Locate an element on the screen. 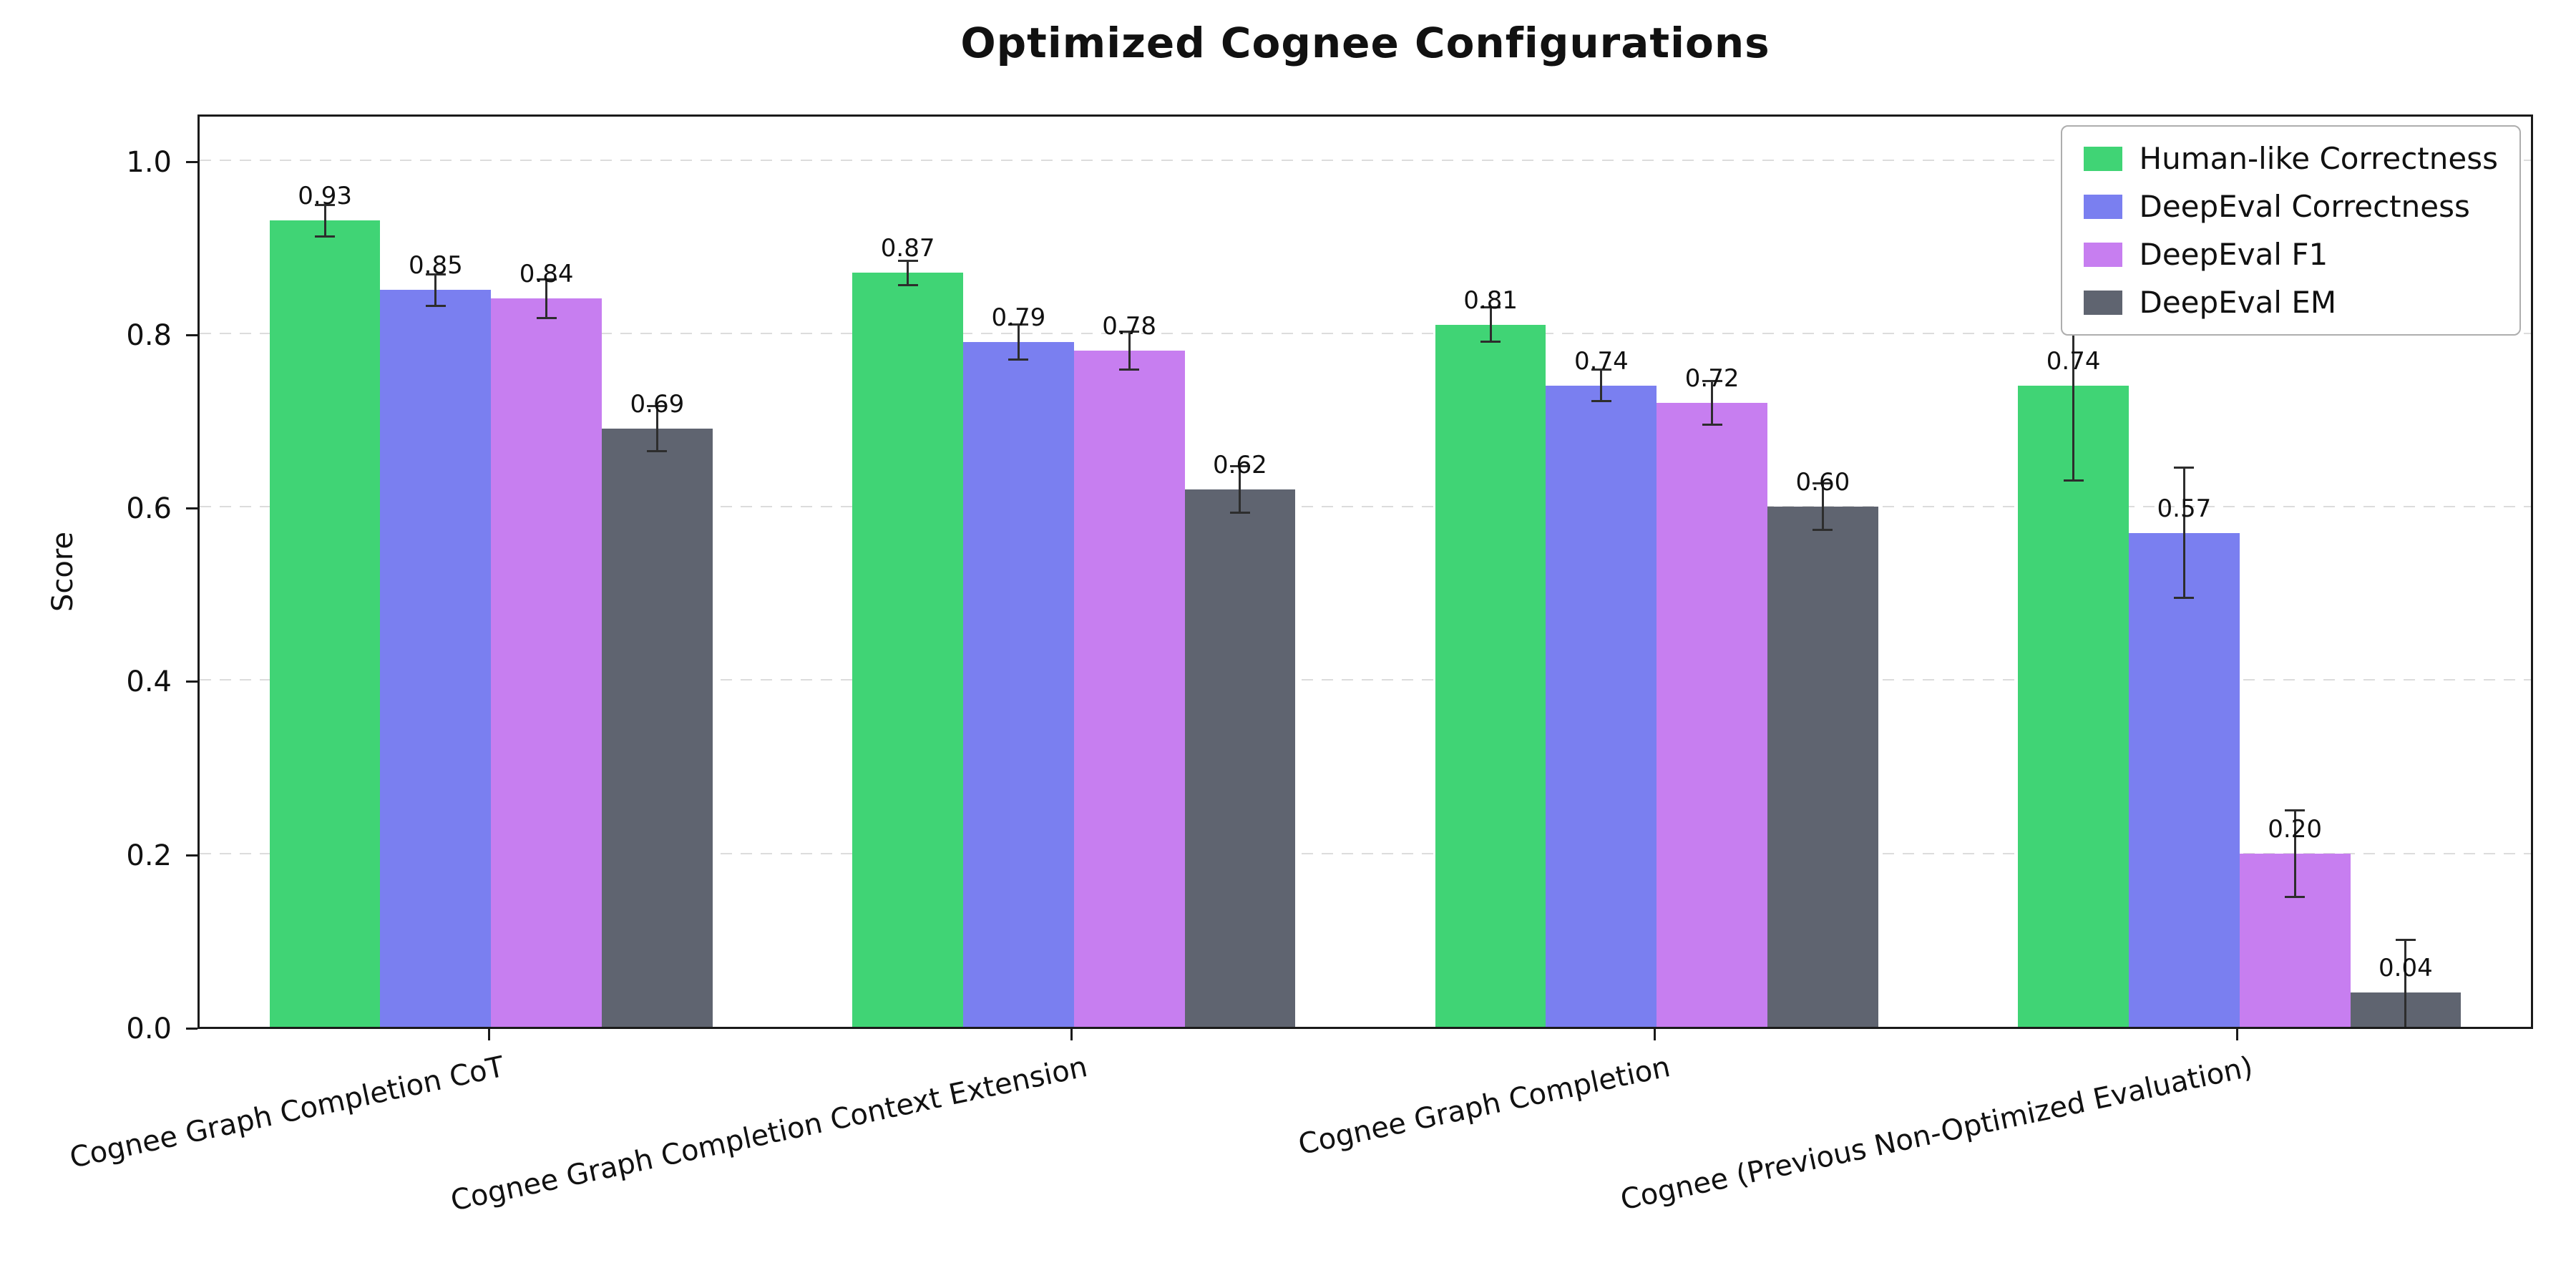 The image size is (2576, 1288). bar-value-label: 0.04 is located at coordinates (2406, 967).